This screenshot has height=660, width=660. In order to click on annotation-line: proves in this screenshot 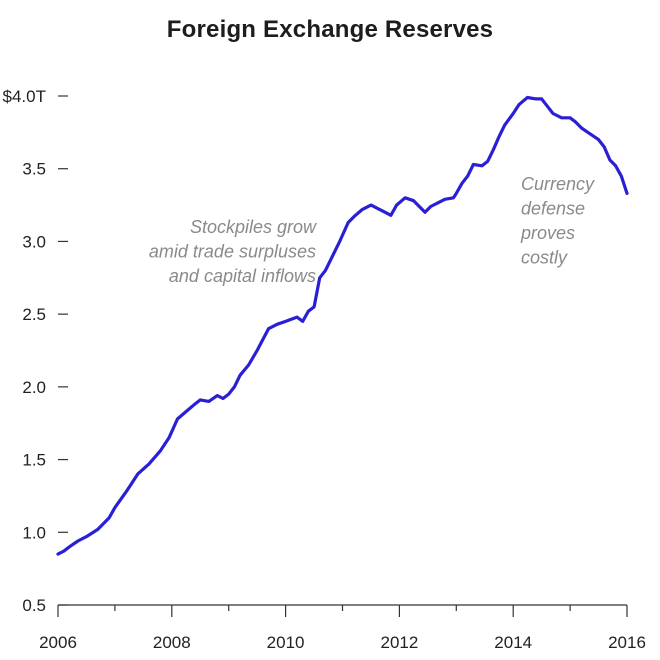, I will do `click(547, 233)`.